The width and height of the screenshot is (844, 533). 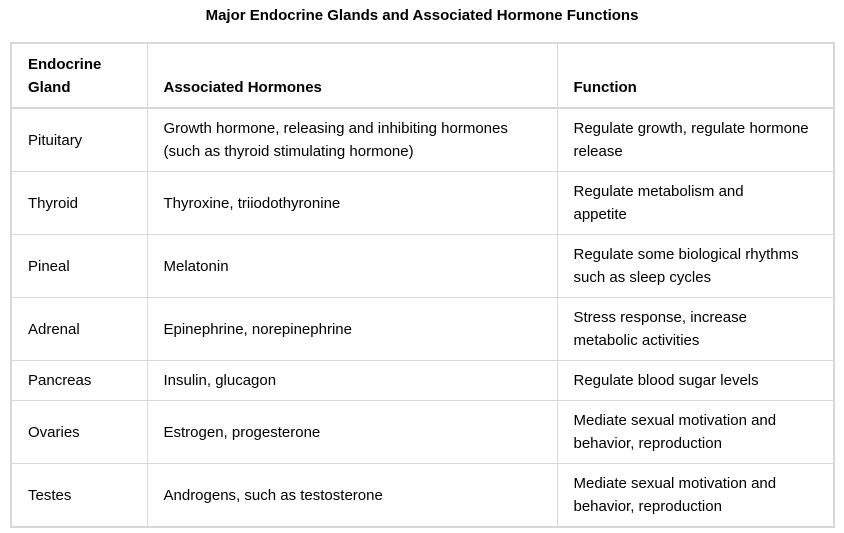 I want to click on gland-cell: Ovaries, so click(x=79, y=432).